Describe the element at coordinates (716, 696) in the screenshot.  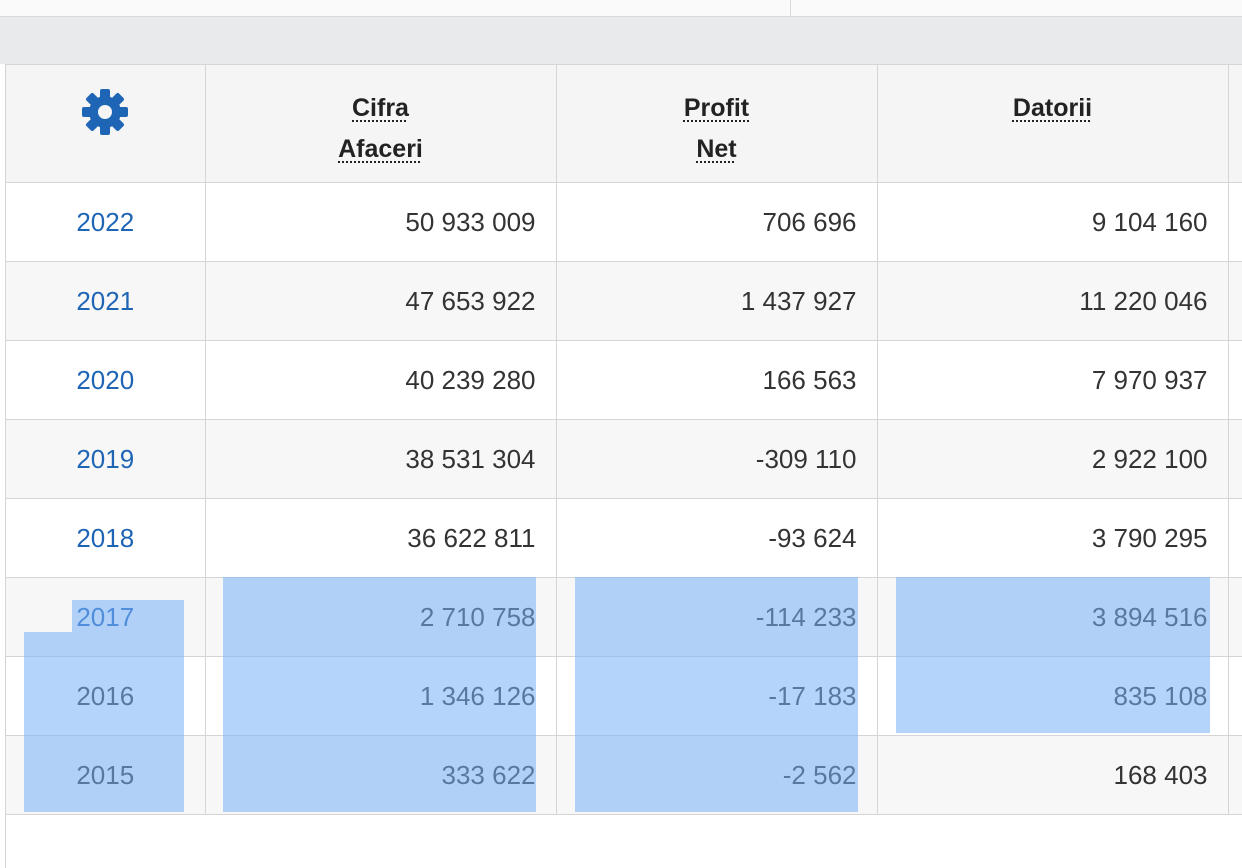
I see `profit-net-cell: -17 183` at that location.